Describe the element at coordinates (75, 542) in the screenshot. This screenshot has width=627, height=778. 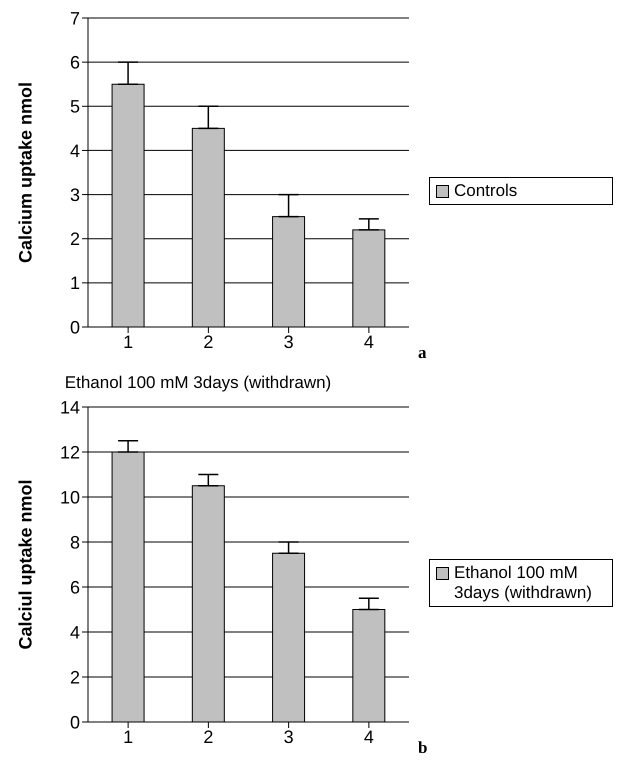
I see `y-tick-label: 8` at that location.